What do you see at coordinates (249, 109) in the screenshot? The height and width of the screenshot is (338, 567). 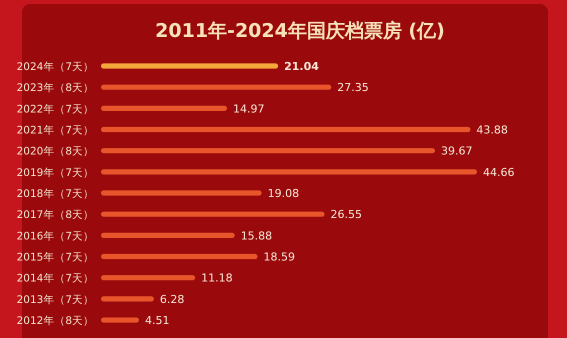 I see `data-label: 14.97` at bounding box center [249, 109].